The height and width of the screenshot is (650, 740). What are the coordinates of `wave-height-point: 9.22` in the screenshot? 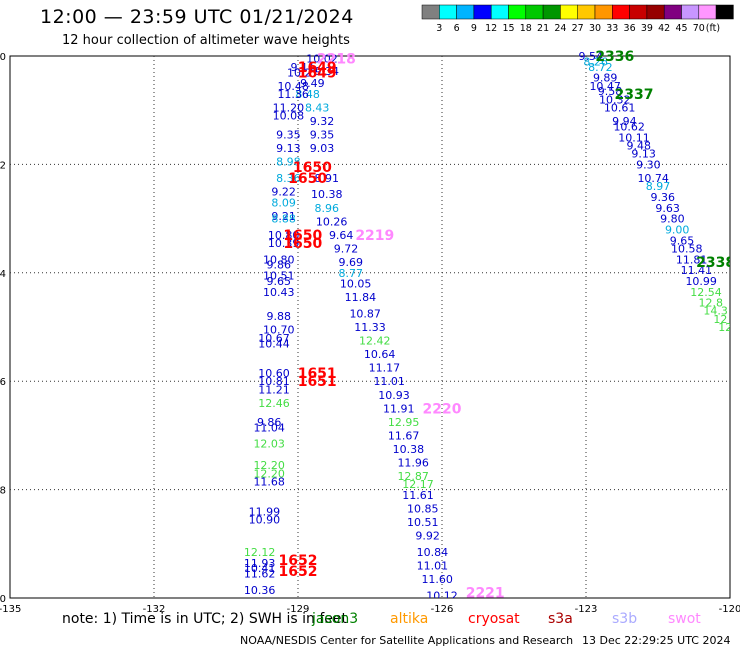 It's located at (283, 192).